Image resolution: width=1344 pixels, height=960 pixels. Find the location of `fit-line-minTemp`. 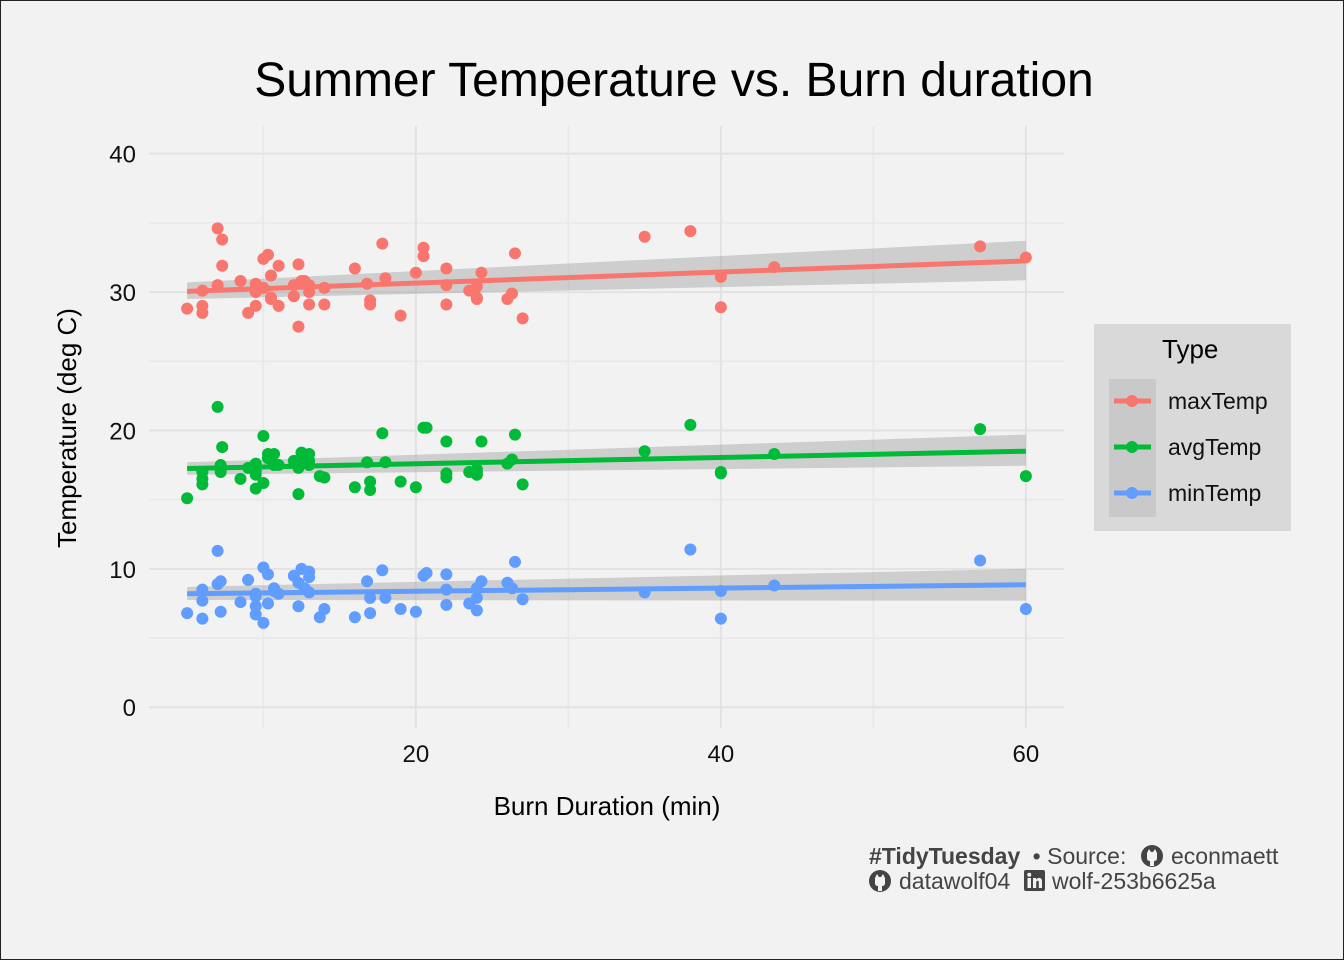

fit-line-minTemp is located at coordinates (606, 589).